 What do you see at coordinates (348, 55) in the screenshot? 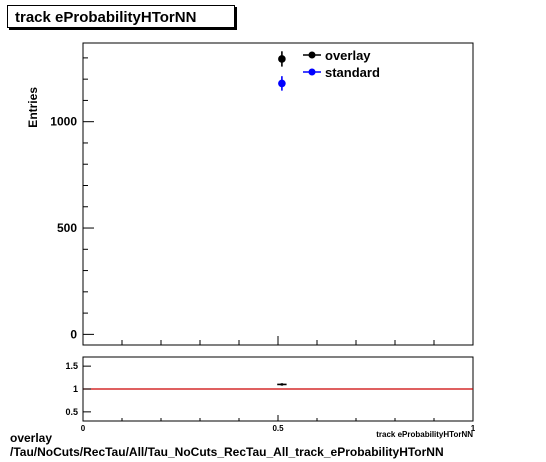
I see `legend-label: overlay` at bounding box center [348, 55].